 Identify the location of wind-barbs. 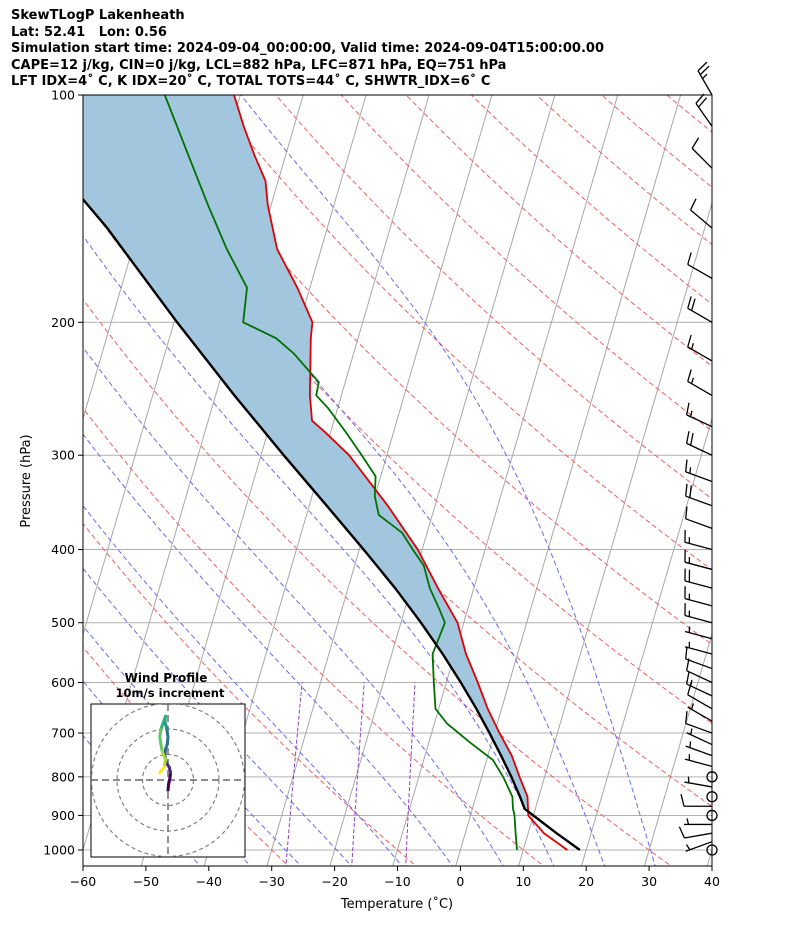
(698, 458).